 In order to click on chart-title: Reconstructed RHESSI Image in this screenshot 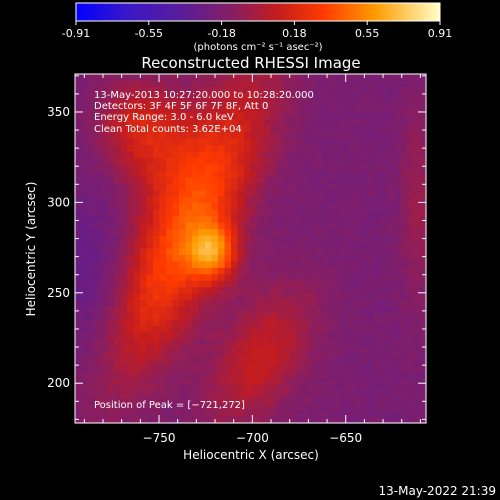, I will do `click(250, 63)`.